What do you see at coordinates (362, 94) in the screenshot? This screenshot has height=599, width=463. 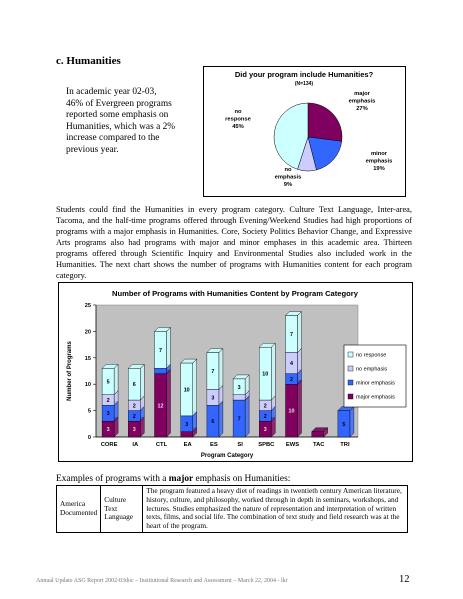 I see `pie-slice-label: major` at bounding box center [362, 94].